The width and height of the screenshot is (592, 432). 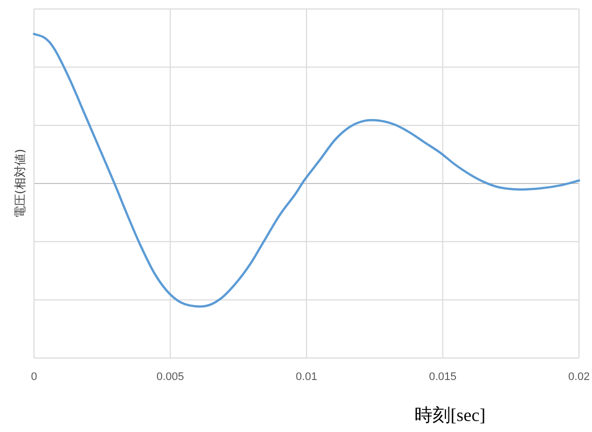 I want to click on x-tick-label: 0.02, so click(x=579, y=377).